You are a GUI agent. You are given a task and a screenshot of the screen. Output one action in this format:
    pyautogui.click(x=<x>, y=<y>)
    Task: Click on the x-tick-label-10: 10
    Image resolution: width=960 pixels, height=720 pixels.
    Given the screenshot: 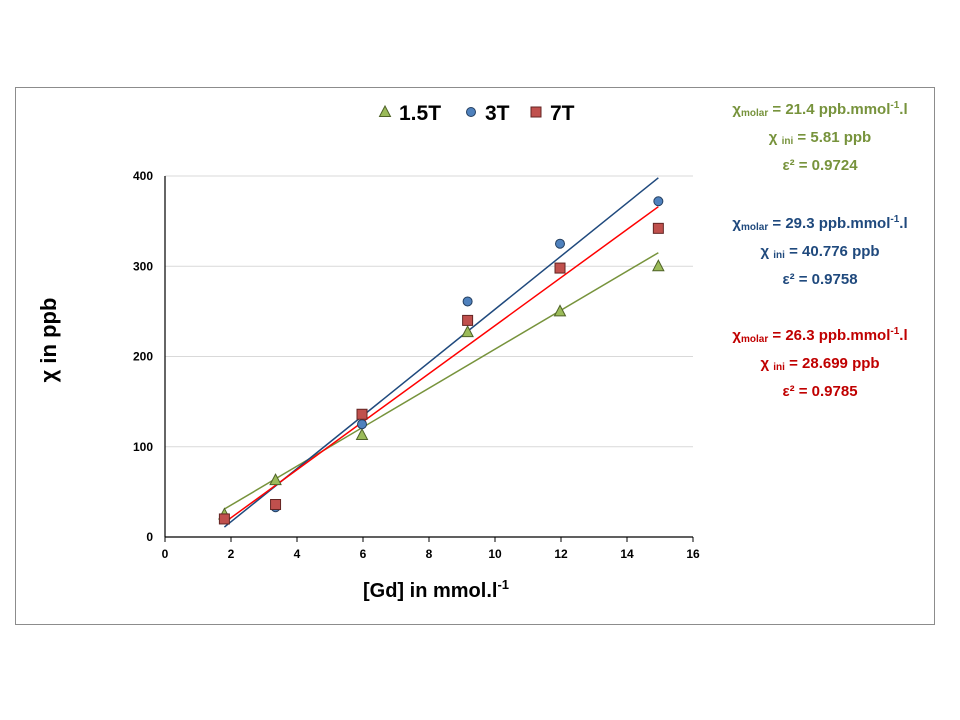 What is the action you would take?
    pyautogui.click(x=495, y=554)
    